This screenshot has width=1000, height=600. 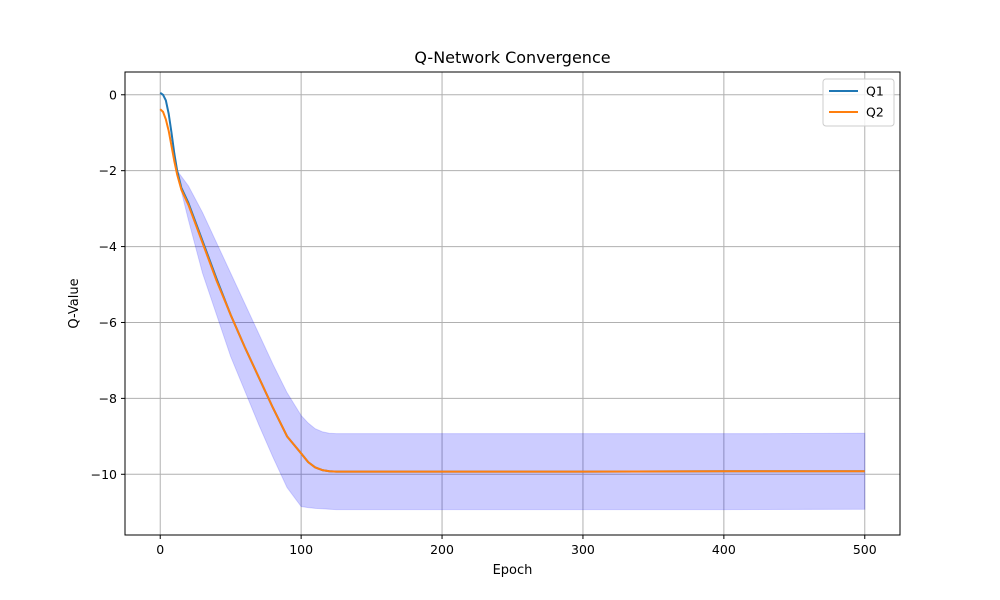 I want to click on y-tick-label: −10, so click(x=104, y=474).